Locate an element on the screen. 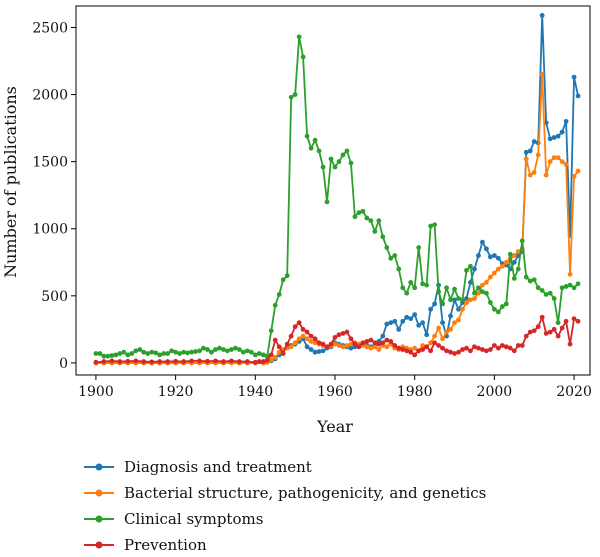 The height and width of the screenshot is (557, 600). legend-marker is located at coordinates (99, 519).